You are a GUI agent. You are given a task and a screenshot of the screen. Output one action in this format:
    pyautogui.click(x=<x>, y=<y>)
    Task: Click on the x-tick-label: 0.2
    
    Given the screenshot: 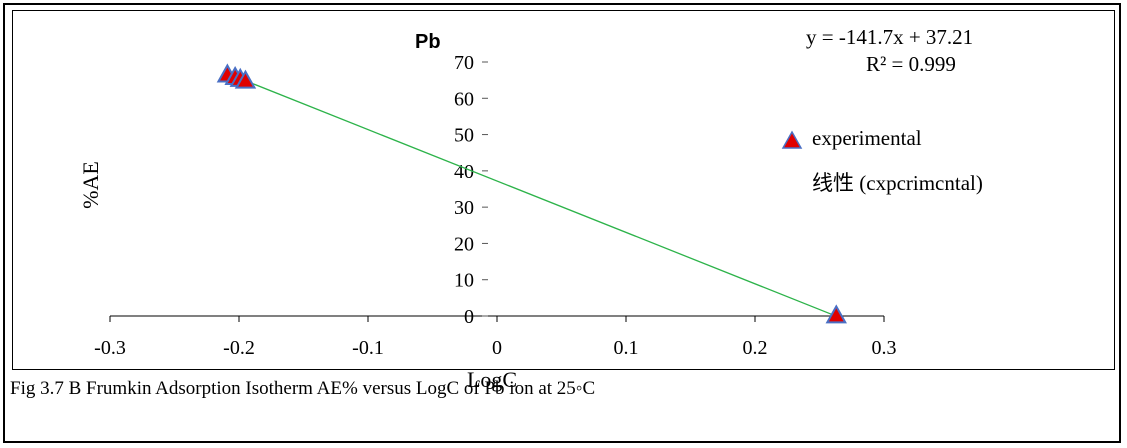 What is the action you would take?
    pyautogui.click(x=755, y=348)
    